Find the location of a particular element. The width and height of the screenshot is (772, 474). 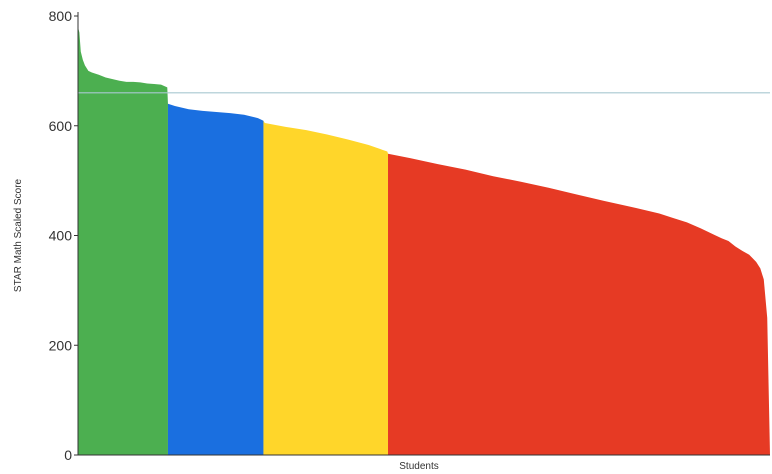

y-axis-ticks: 0 200 400 600 800 is located at coordinates (63, 235).